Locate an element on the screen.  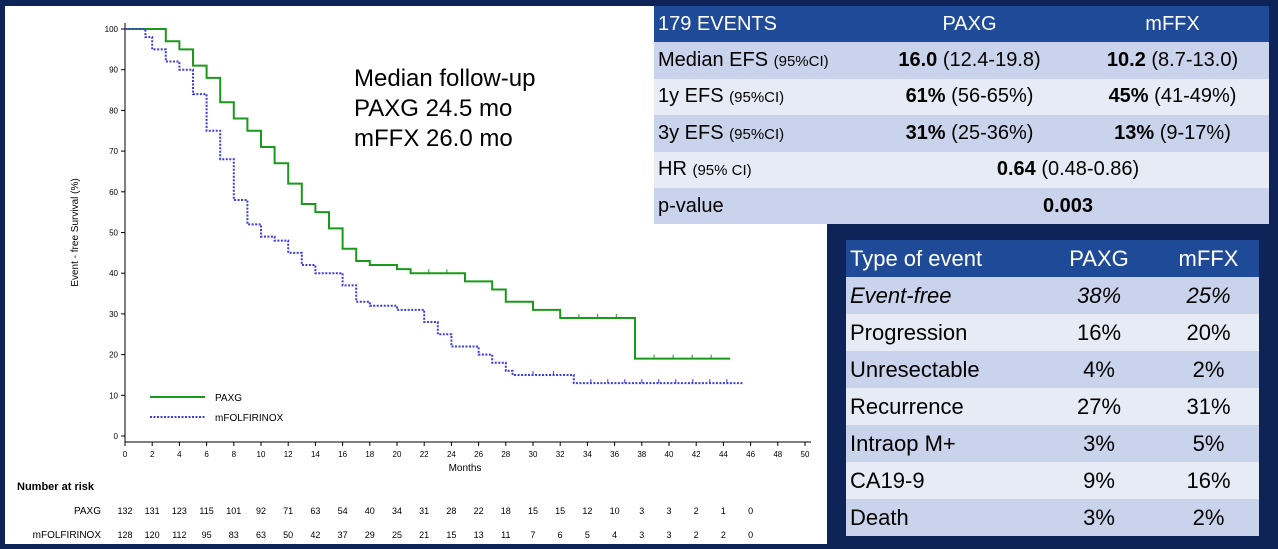
risk-count: 115 is located at coordinates (206, 511).